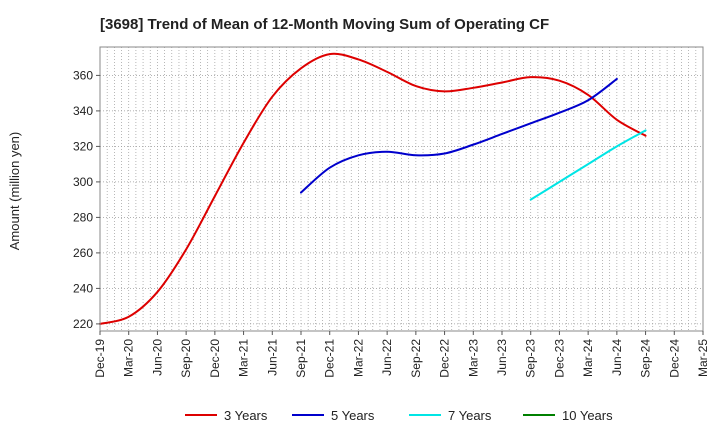 The height and width of the screenshot is (440, 720). Describe the element at coordinates (83, 182) in the screenshot. I see `y-tick-label: 300` at that location.